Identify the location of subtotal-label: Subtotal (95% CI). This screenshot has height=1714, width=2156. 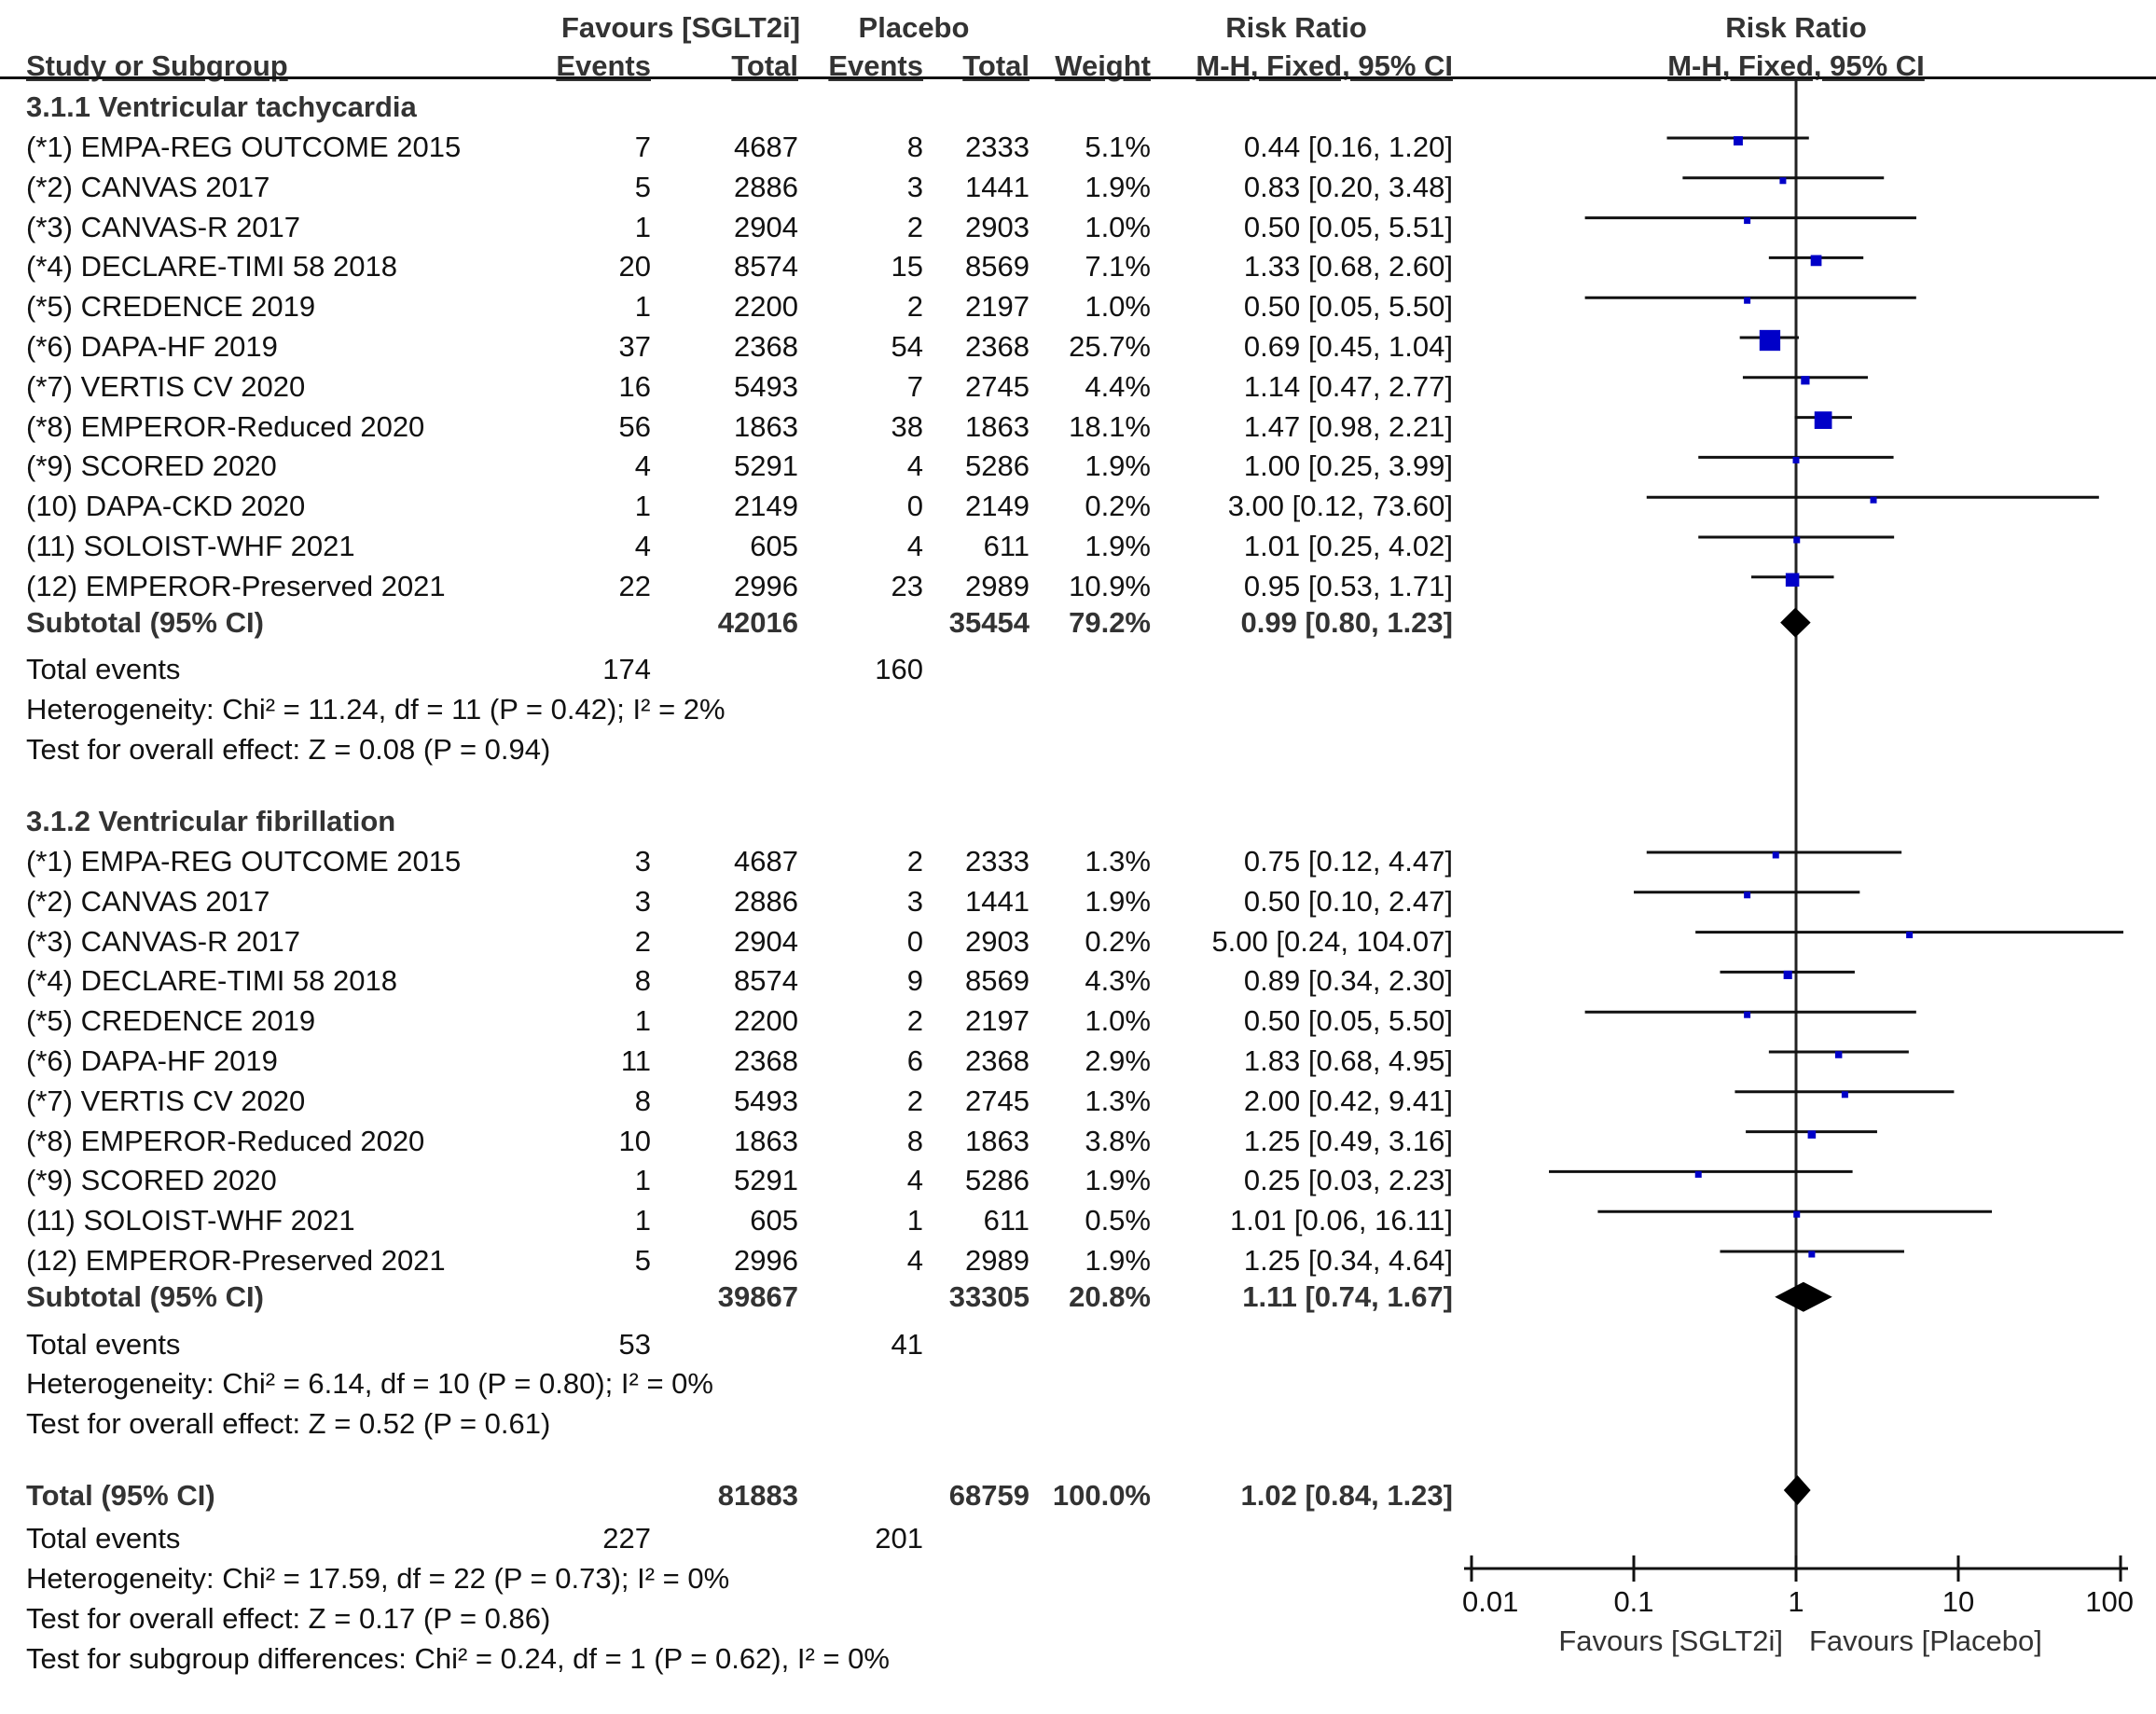
(145, 622).